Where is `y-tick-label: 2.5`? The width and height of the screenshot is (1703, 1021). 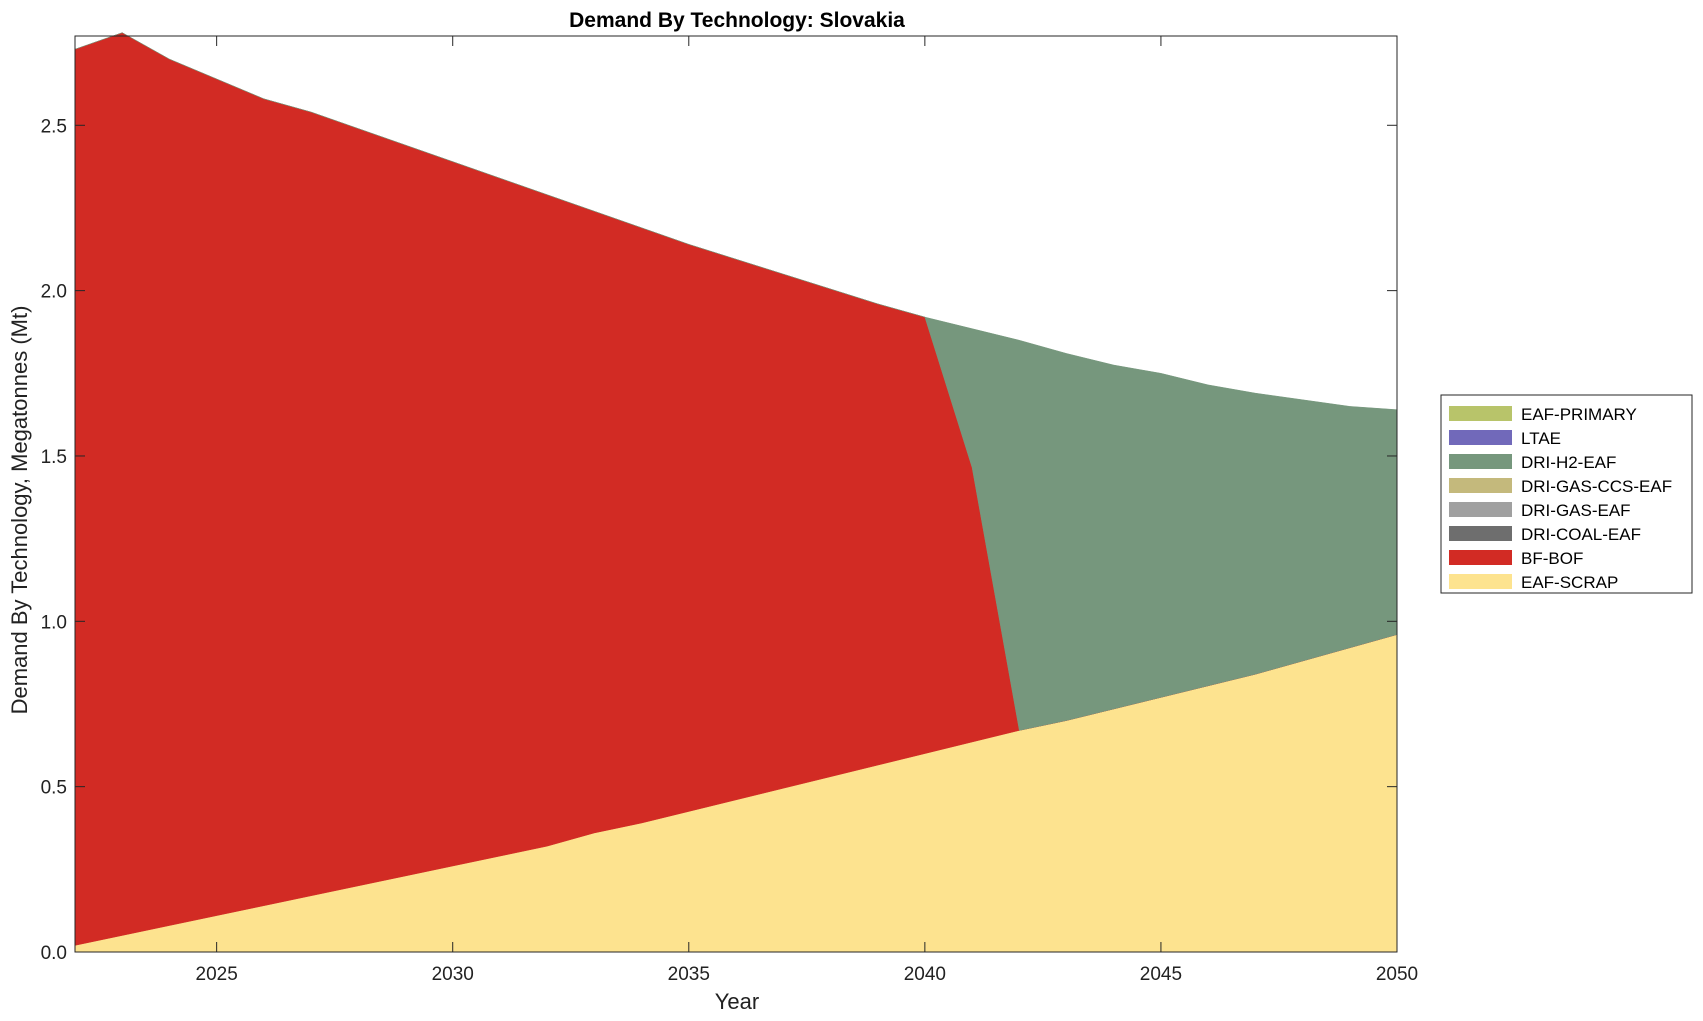
y-tick-label: 2.5 is located at coordinates (54, 126).